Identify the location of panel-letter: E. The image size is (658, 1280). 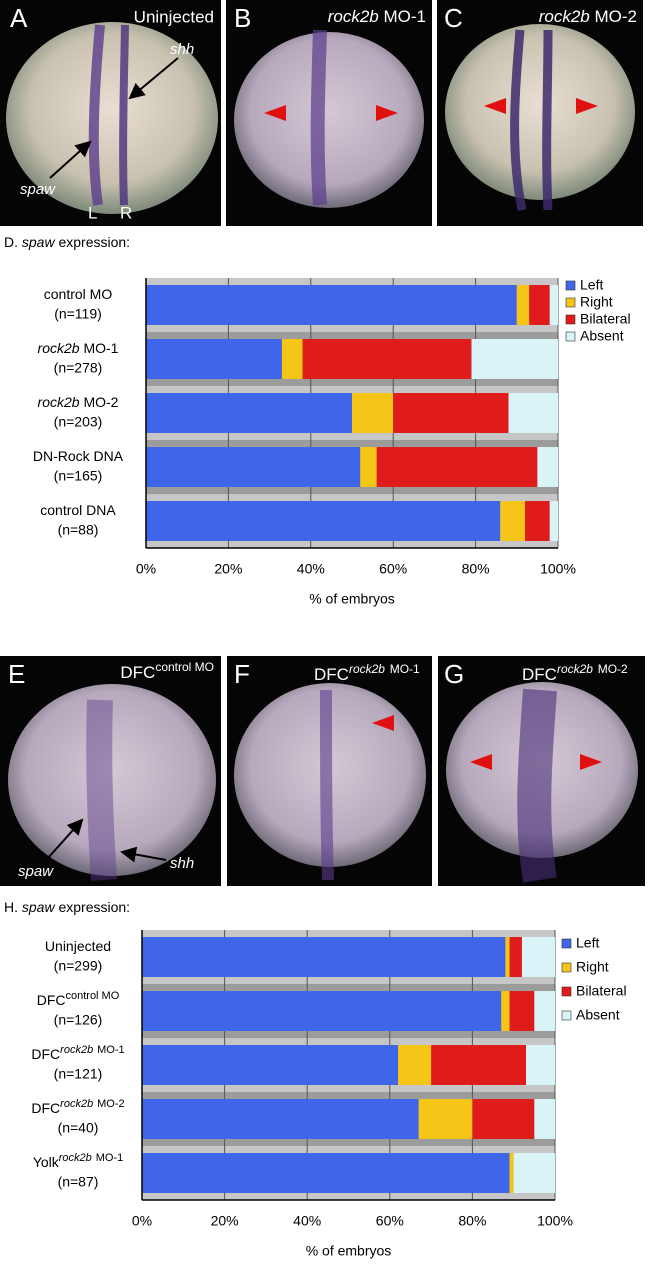
(16, 674).